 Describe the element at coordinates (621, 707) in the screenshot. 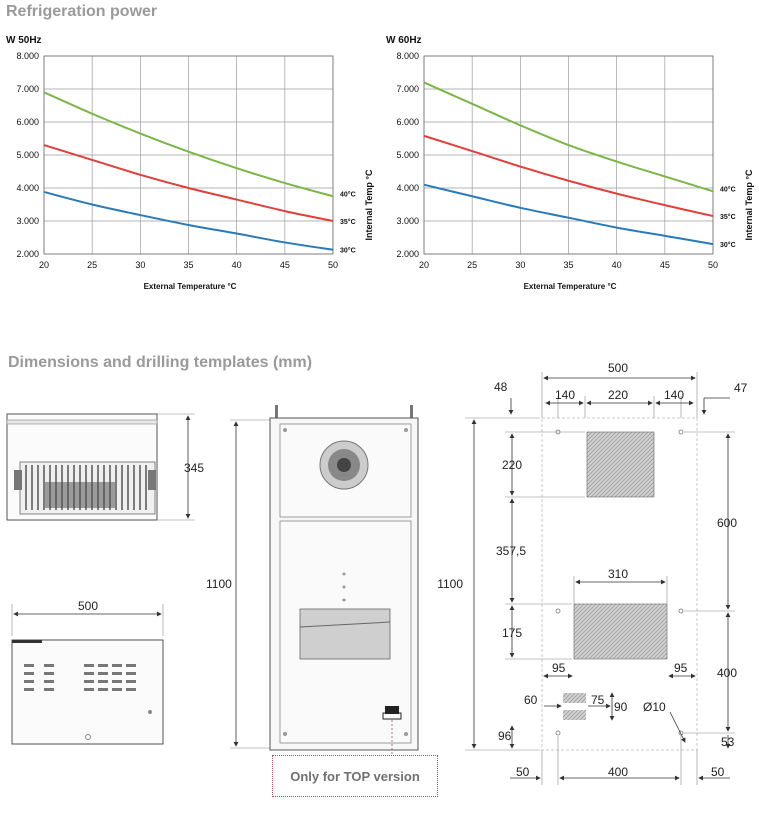

I see `dim-90-label: 90` at that location.